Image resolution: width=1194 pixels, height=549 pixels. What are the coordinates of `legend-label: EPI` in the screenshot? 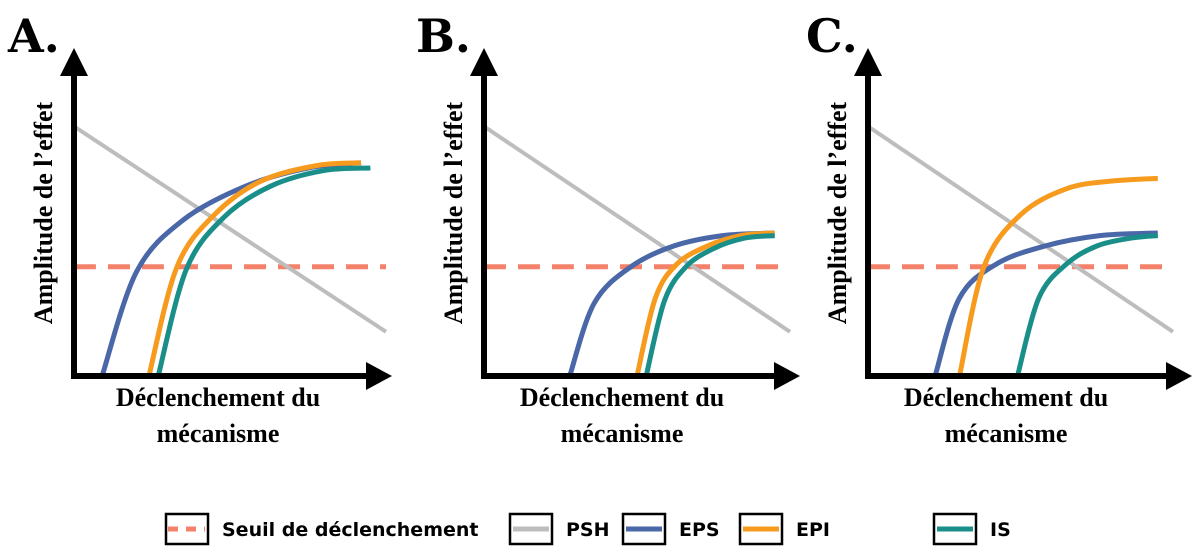 It's located at (813, 530).